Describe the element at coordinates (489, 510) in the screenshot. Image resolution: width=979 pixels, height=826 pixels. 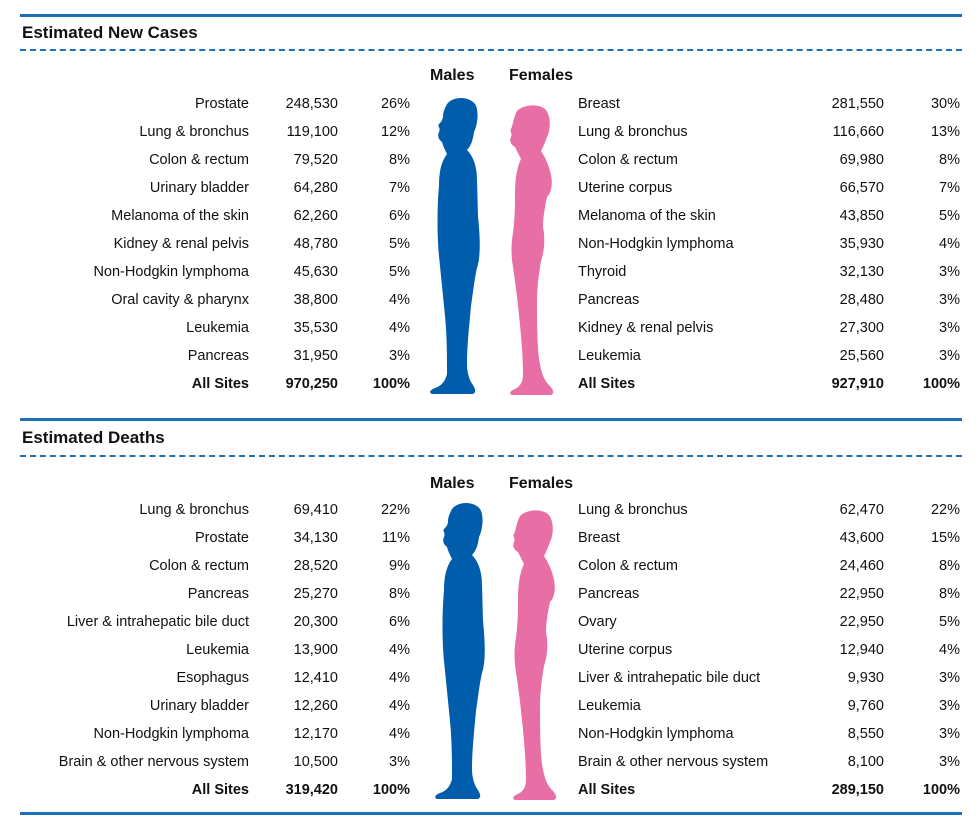
I see `females-table-row: Lung & bronchus 62,470 22%` at that location.